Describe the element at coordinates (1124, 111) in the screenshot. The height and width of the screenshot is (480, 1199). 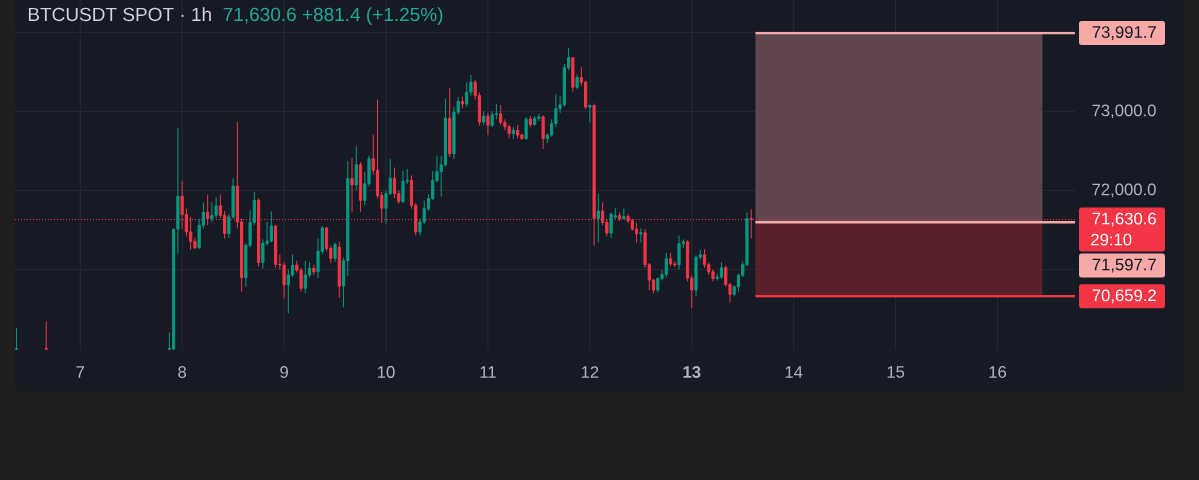
I see `y-tick-label: 73,000.0` at that location.